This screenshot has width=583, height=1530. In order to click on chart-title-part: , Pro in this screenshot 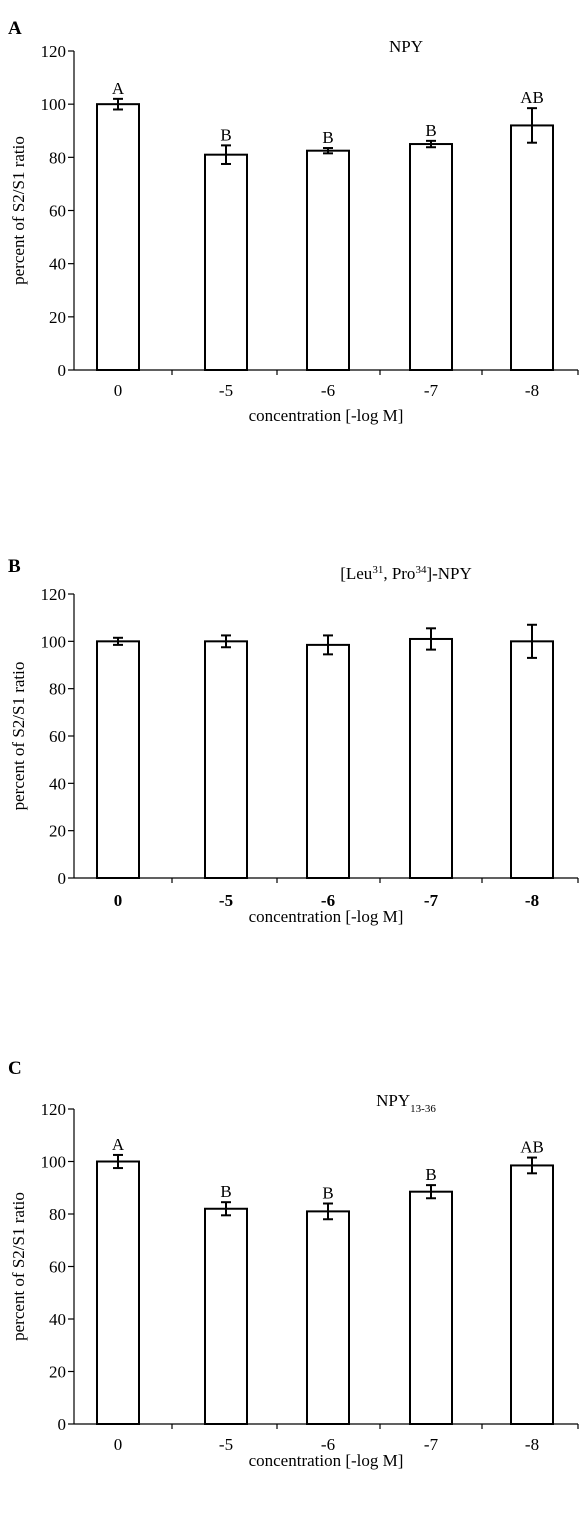, I will do `click(399, 573)`.